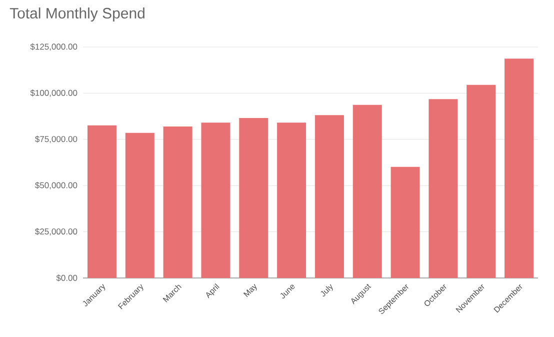 This screenshot has width=554, height=337. I want to click on y-tick-label: $75,000.00, so click(56, 140).